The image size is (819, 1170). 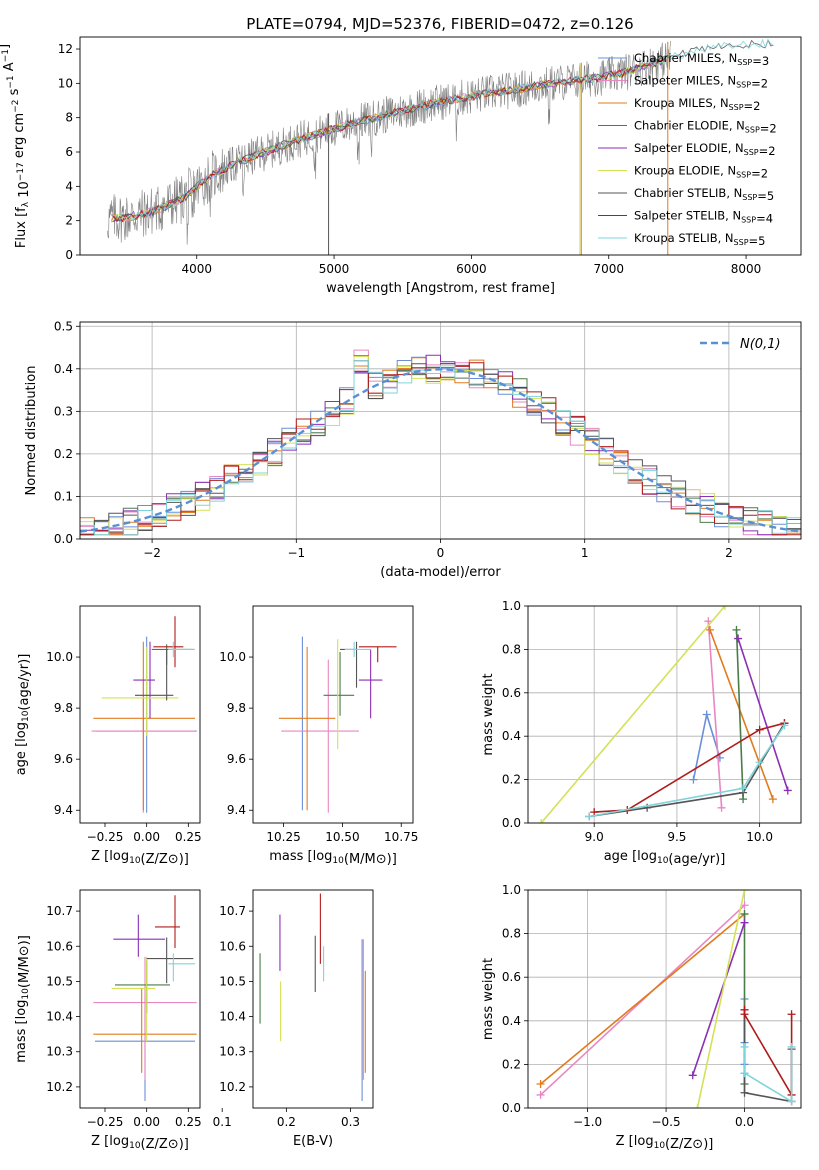 What do you see at coordinates (511, 890) in the screenshot?
I see `y-tick-label: 1.0` at bounding box center [511, 890].